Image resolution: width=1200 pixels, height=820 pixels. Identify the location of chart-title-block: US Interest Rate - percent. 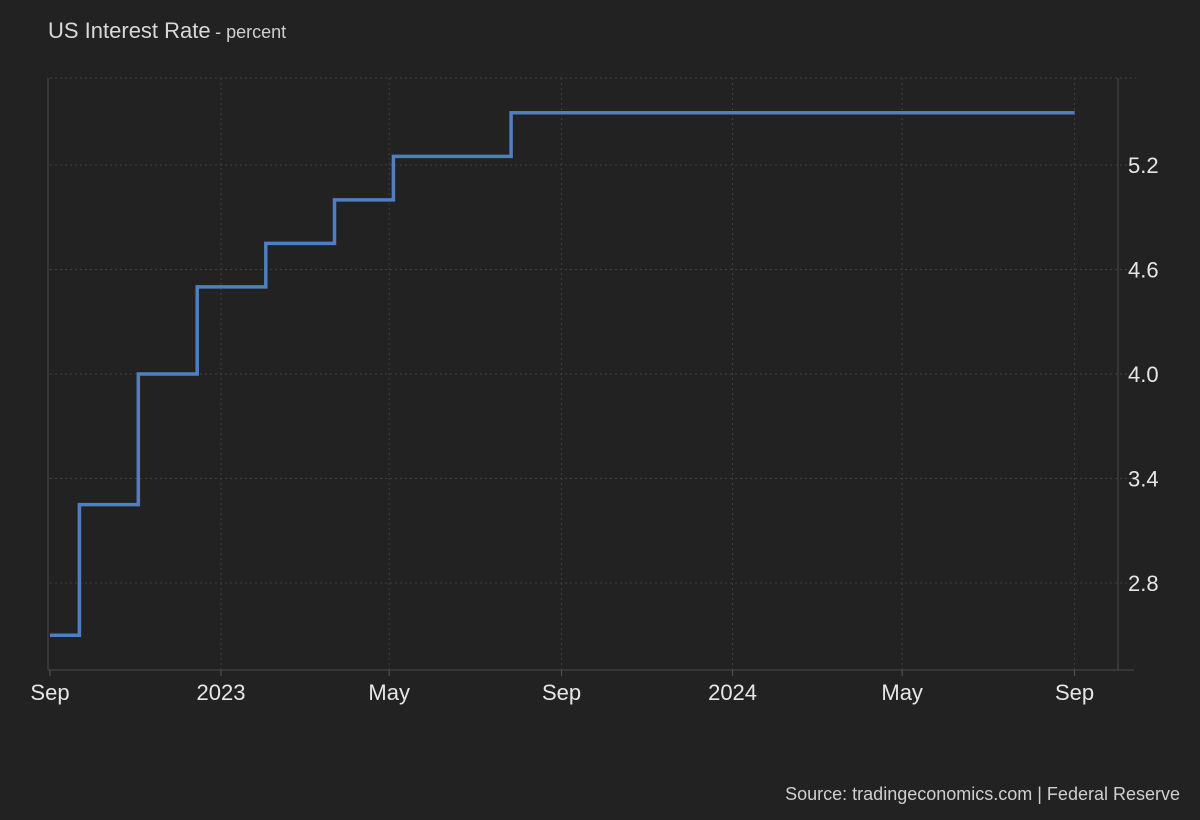
(167, 31).